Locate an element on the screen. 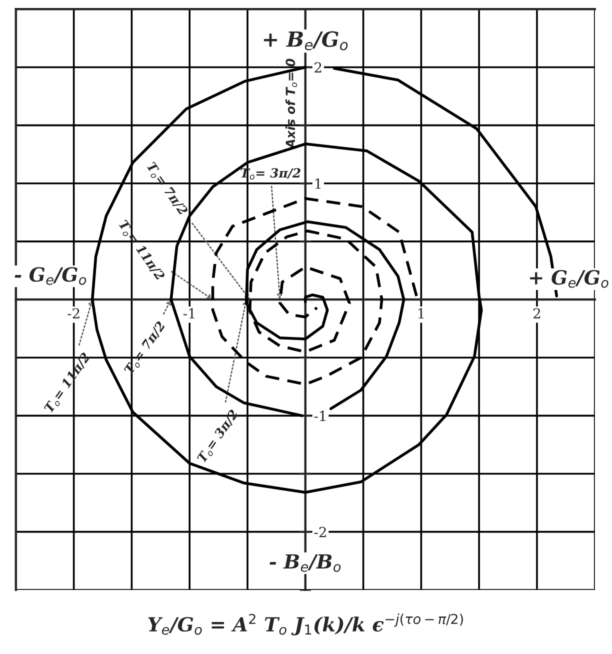 This screenshot has width=612, height=654. annotation: T$_{o}$= 3π/2 is located at coordinates (218, 436).